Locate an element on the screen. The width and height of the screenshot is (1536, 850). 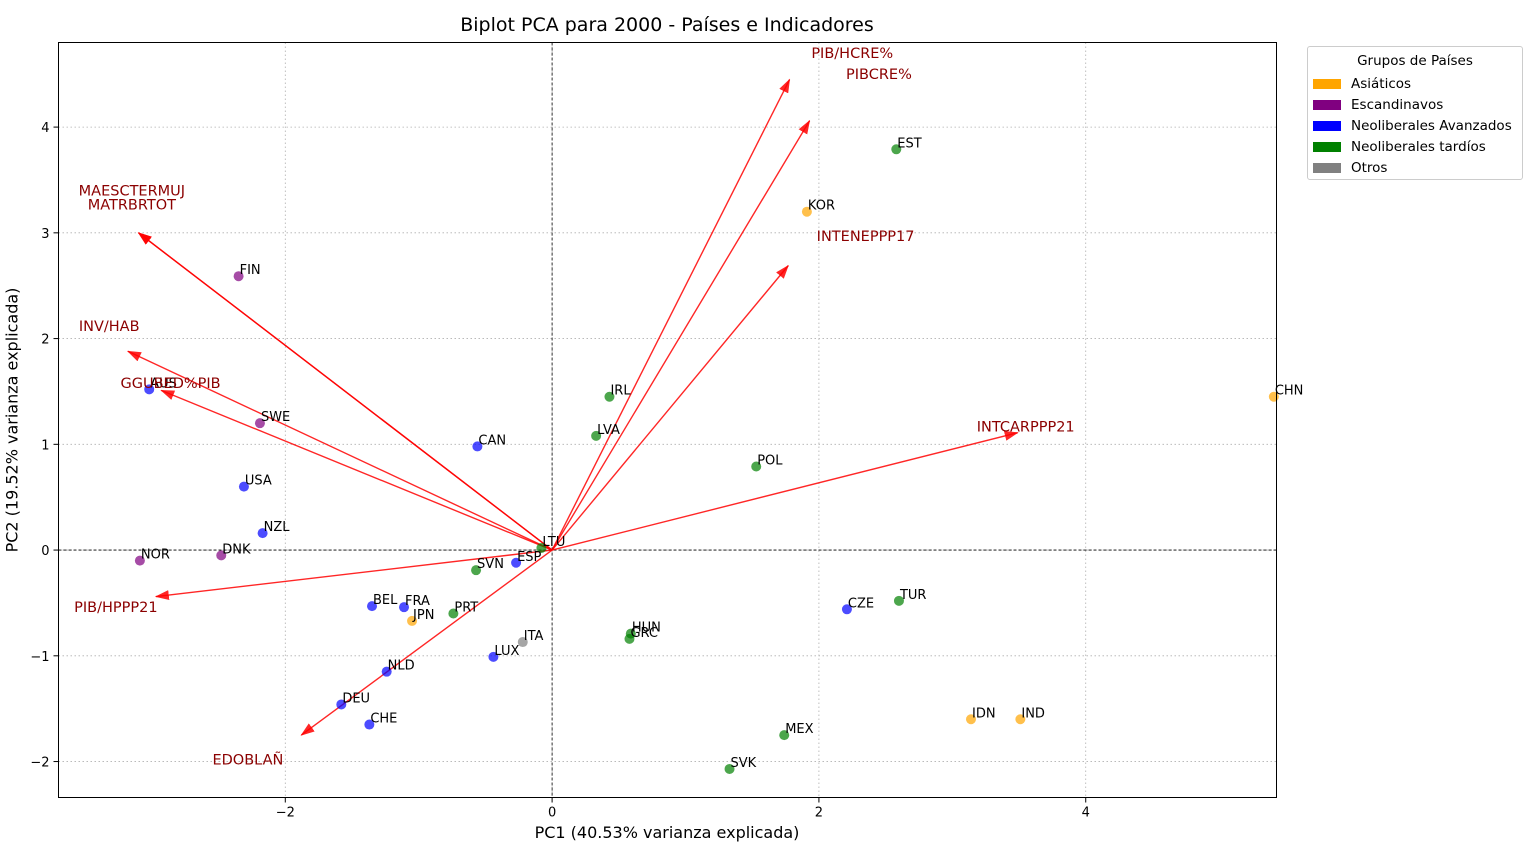
x-tick-label: 2 is located at coordinates (819, 813).